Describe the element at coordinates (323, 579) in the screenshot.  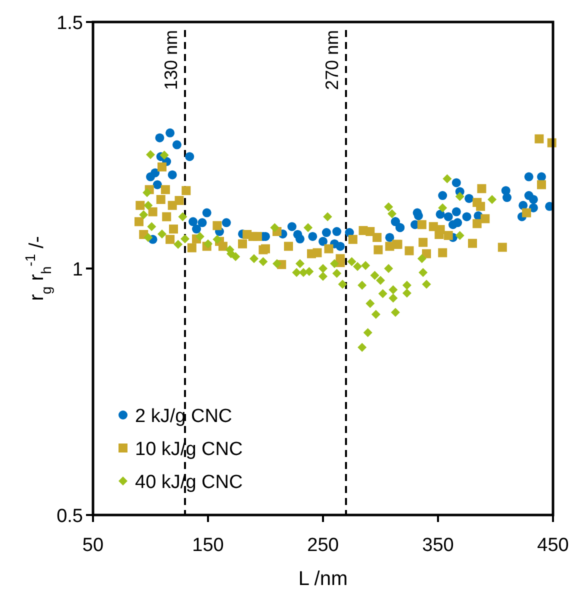
I see `x-axis-title: L /nm` at that location.